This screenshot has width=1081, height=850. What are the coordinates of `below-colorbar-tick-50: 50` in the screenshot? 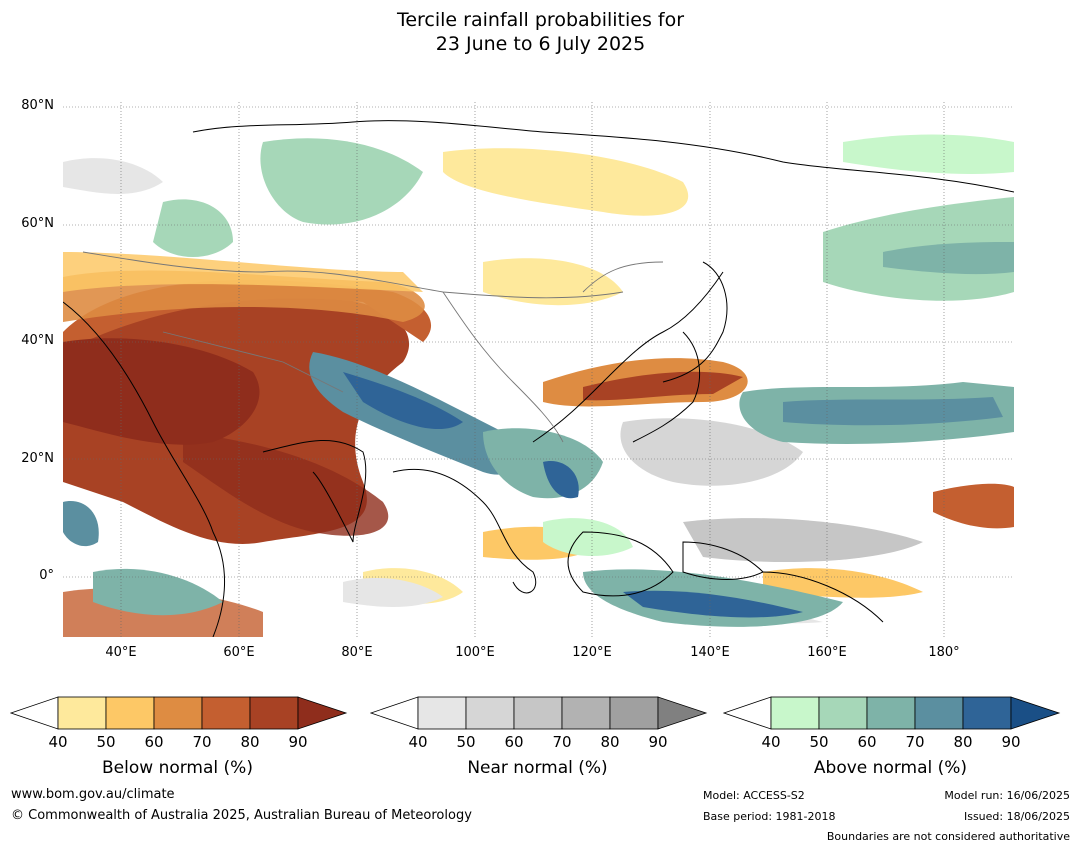 It's located at (106, 742).